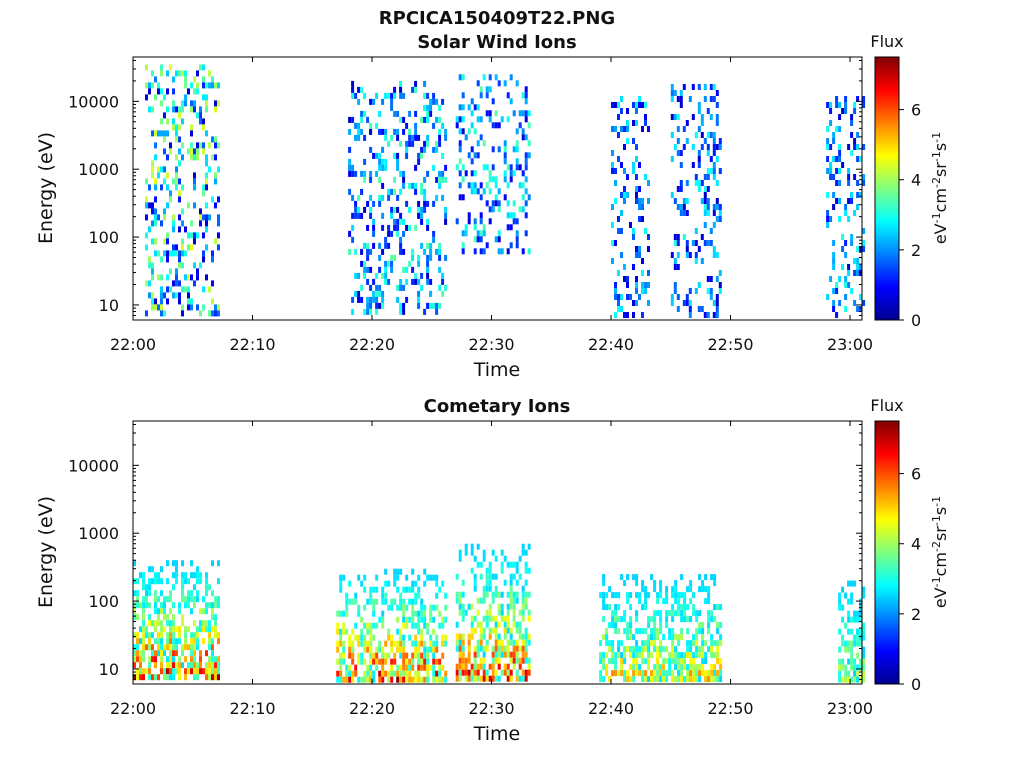  What do you see at coordinates (496, 42) in the screenshot?
I see `panel-title-solar-wind: Solar Wind Ions` at bounding box center [496, 42].